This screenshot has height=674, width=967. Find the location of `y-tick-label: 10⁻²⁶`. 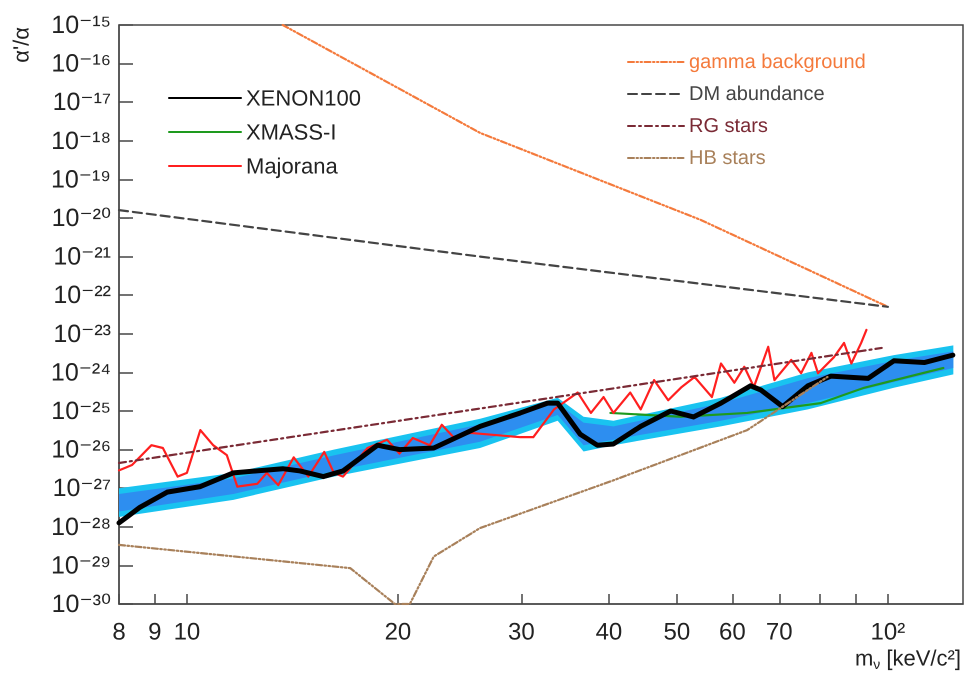

y-tick-label: 10⁻²⁶ is located at coordinates (81, 450).